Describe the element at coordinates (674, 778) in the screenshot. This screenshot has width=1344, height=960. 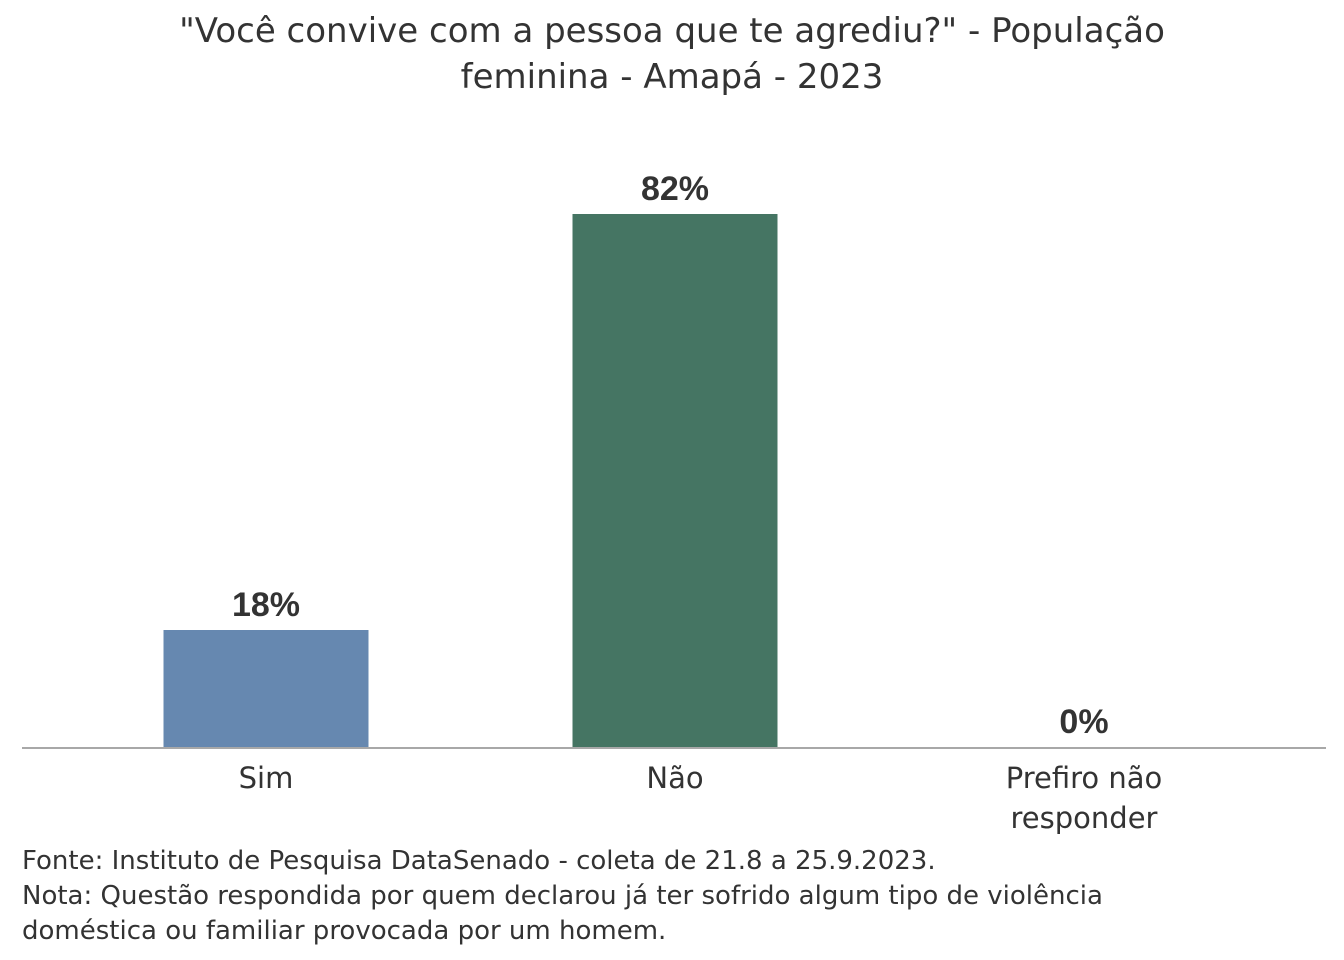
I see `category-label-1: Não` at that location.